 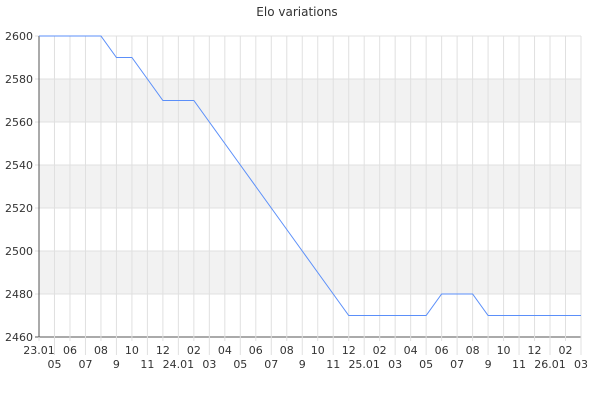 I want to click on x-tick-label: 26.01, so click(x=550, y=364).